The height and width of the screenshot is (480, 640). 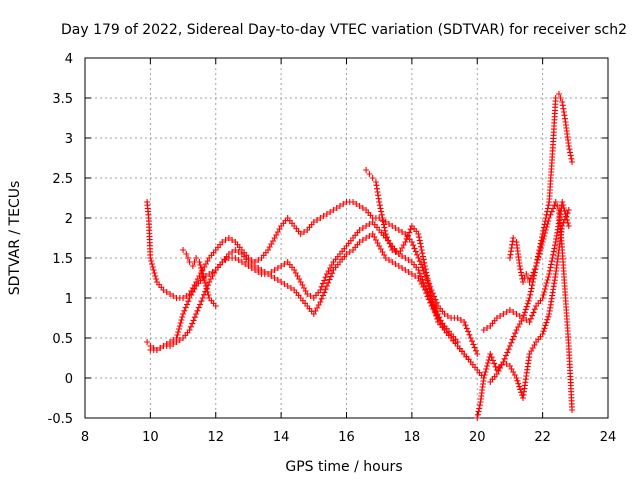 I want to click on y-tick-label: 1, so click(x=69, y=299).